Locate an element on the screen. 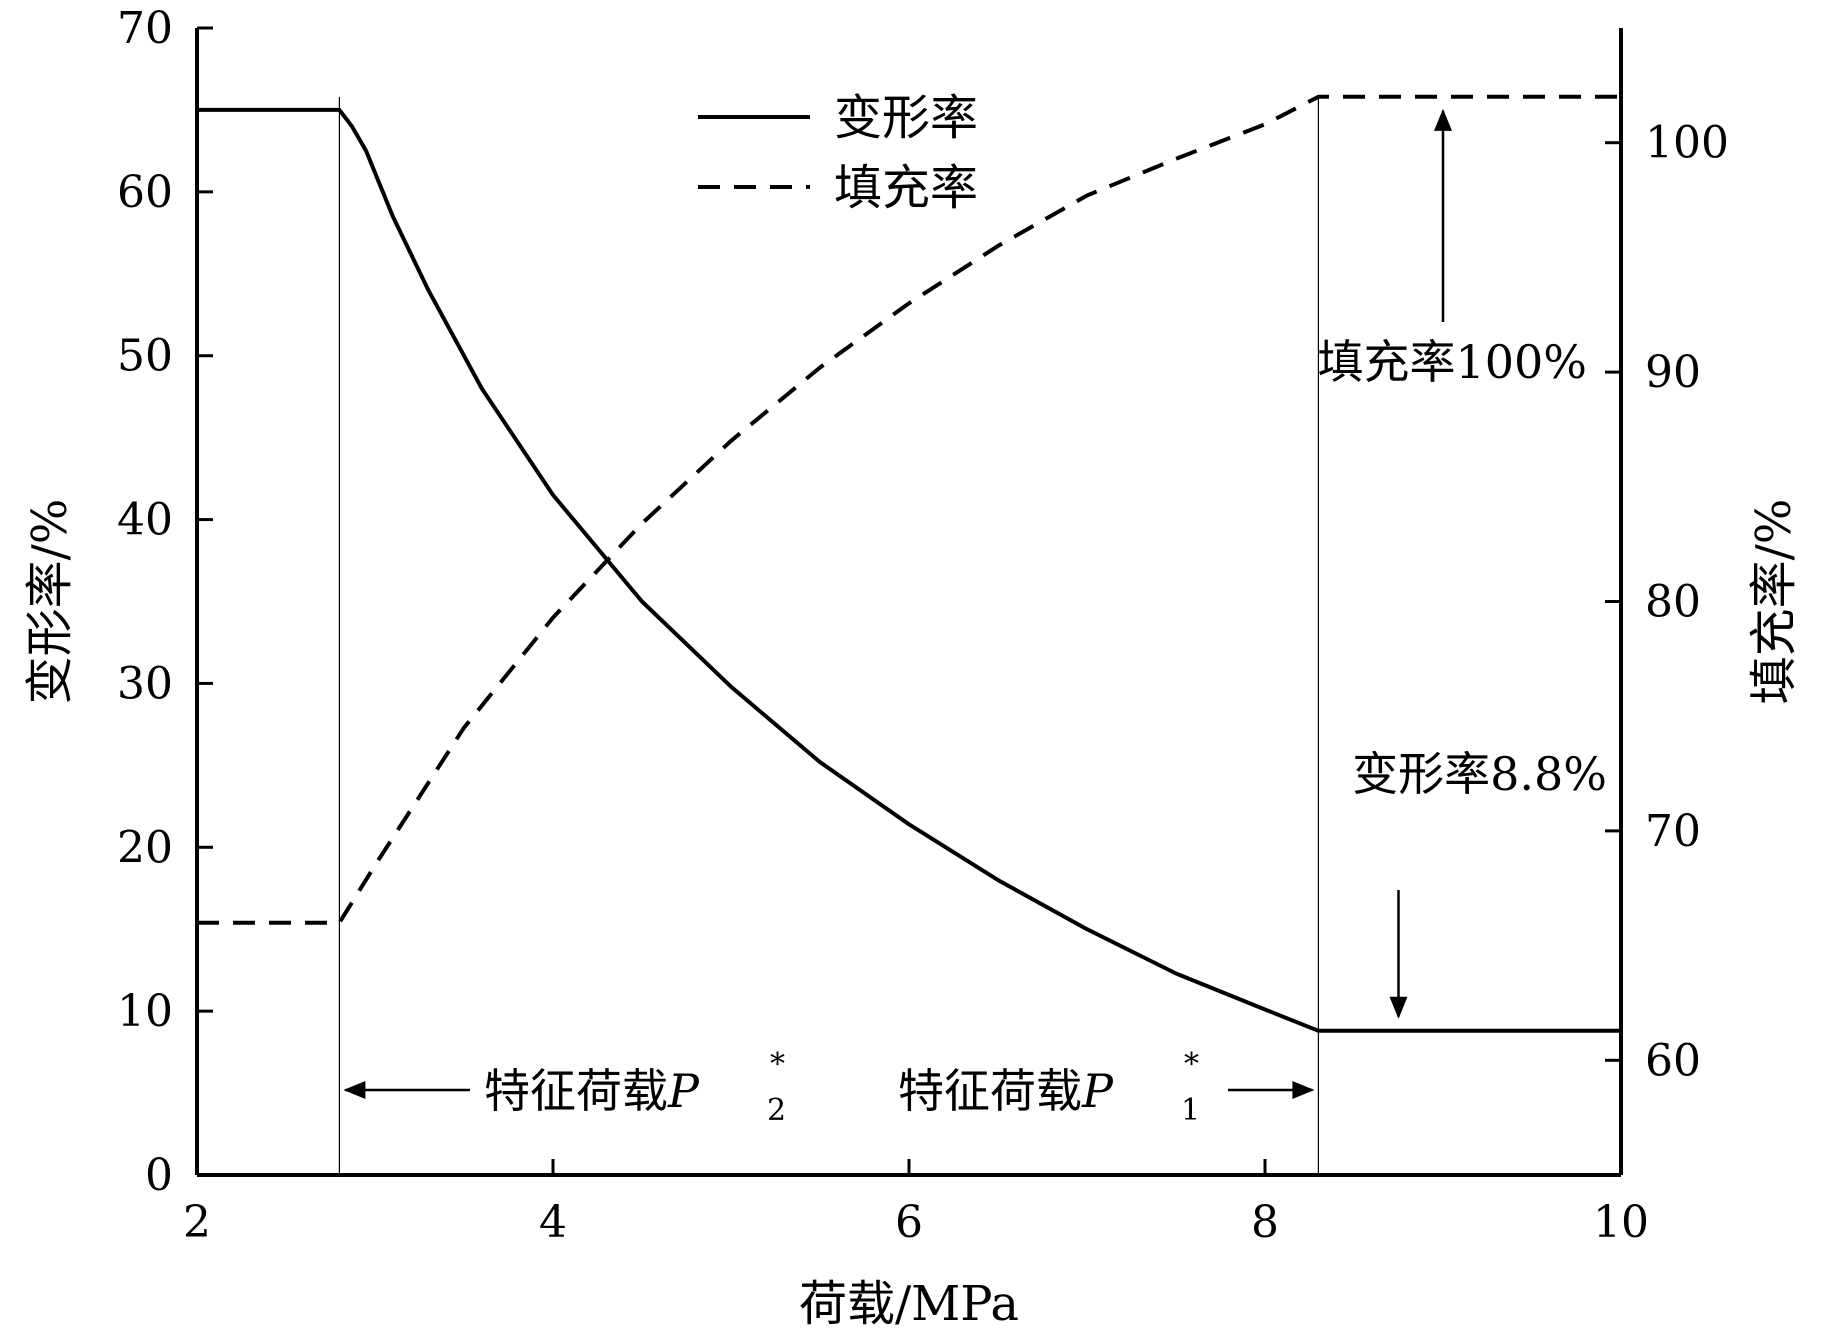 The height and width of the screenshot is (1341, 1826). legend-label-deform: 变形率 is located at coordinates (906, 118).